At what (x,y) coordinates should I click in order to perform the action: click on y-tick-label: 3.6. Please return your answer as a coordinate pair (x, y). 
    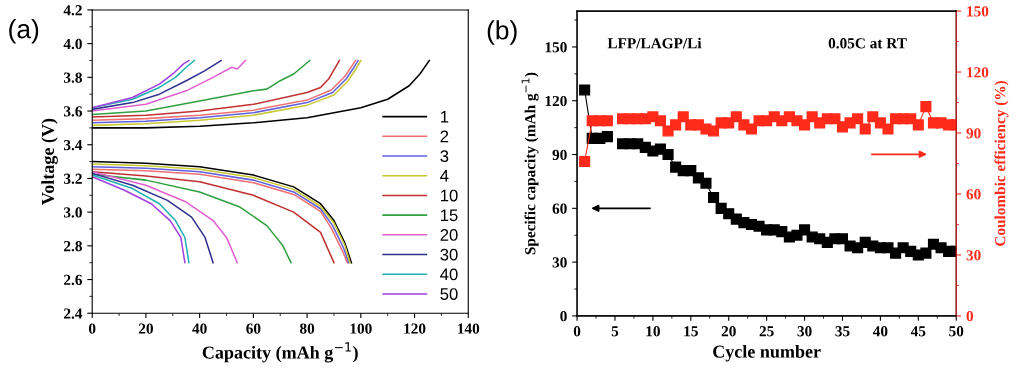
    Looking at the image, I should click on (73, 111).